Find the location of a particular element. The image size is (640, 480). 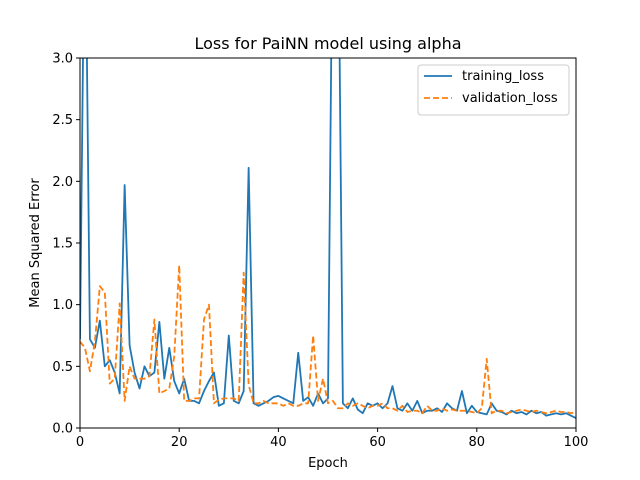

x-tick-label: 80 is located at coordinates (477, 442).